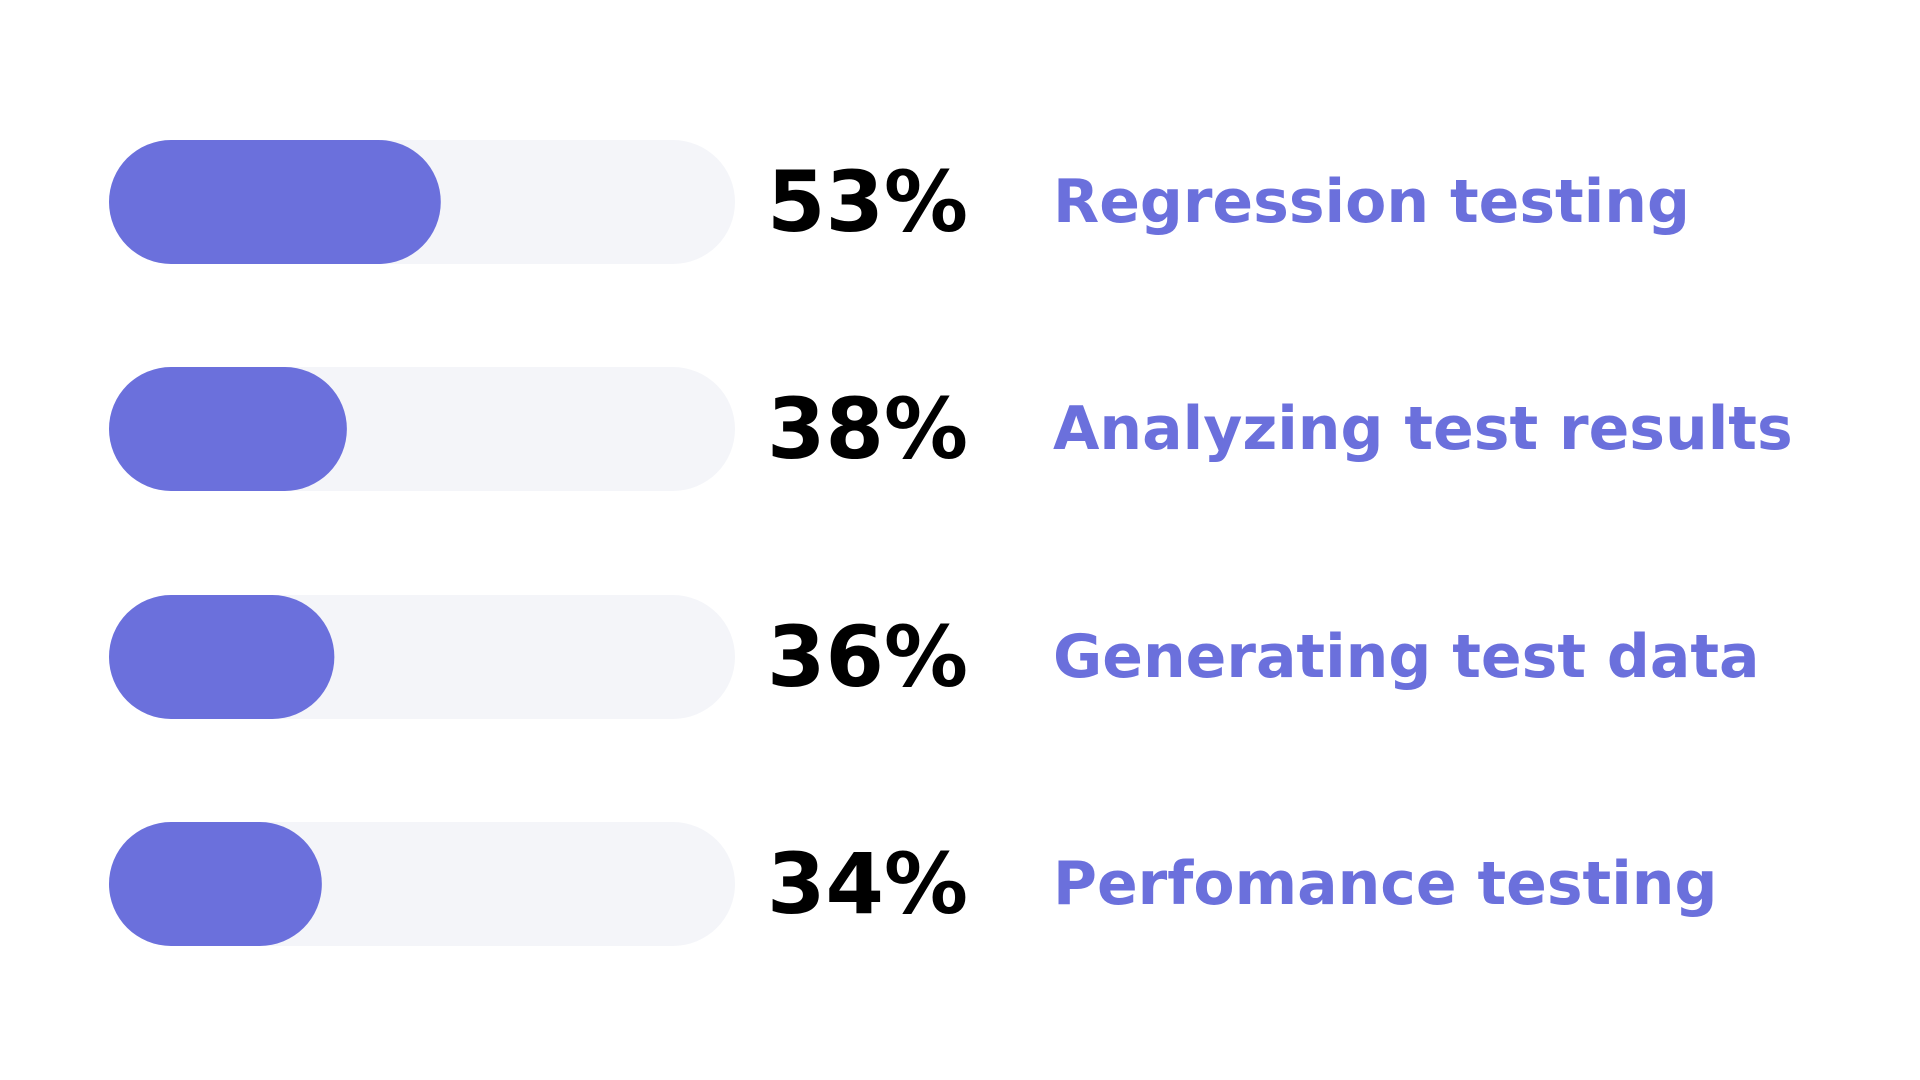 This screenshot has height=1080, width=1920. Describe the element at coordinates (1423, 429) in the screenshot. I see `category-label: Analyzing test results` at that location.